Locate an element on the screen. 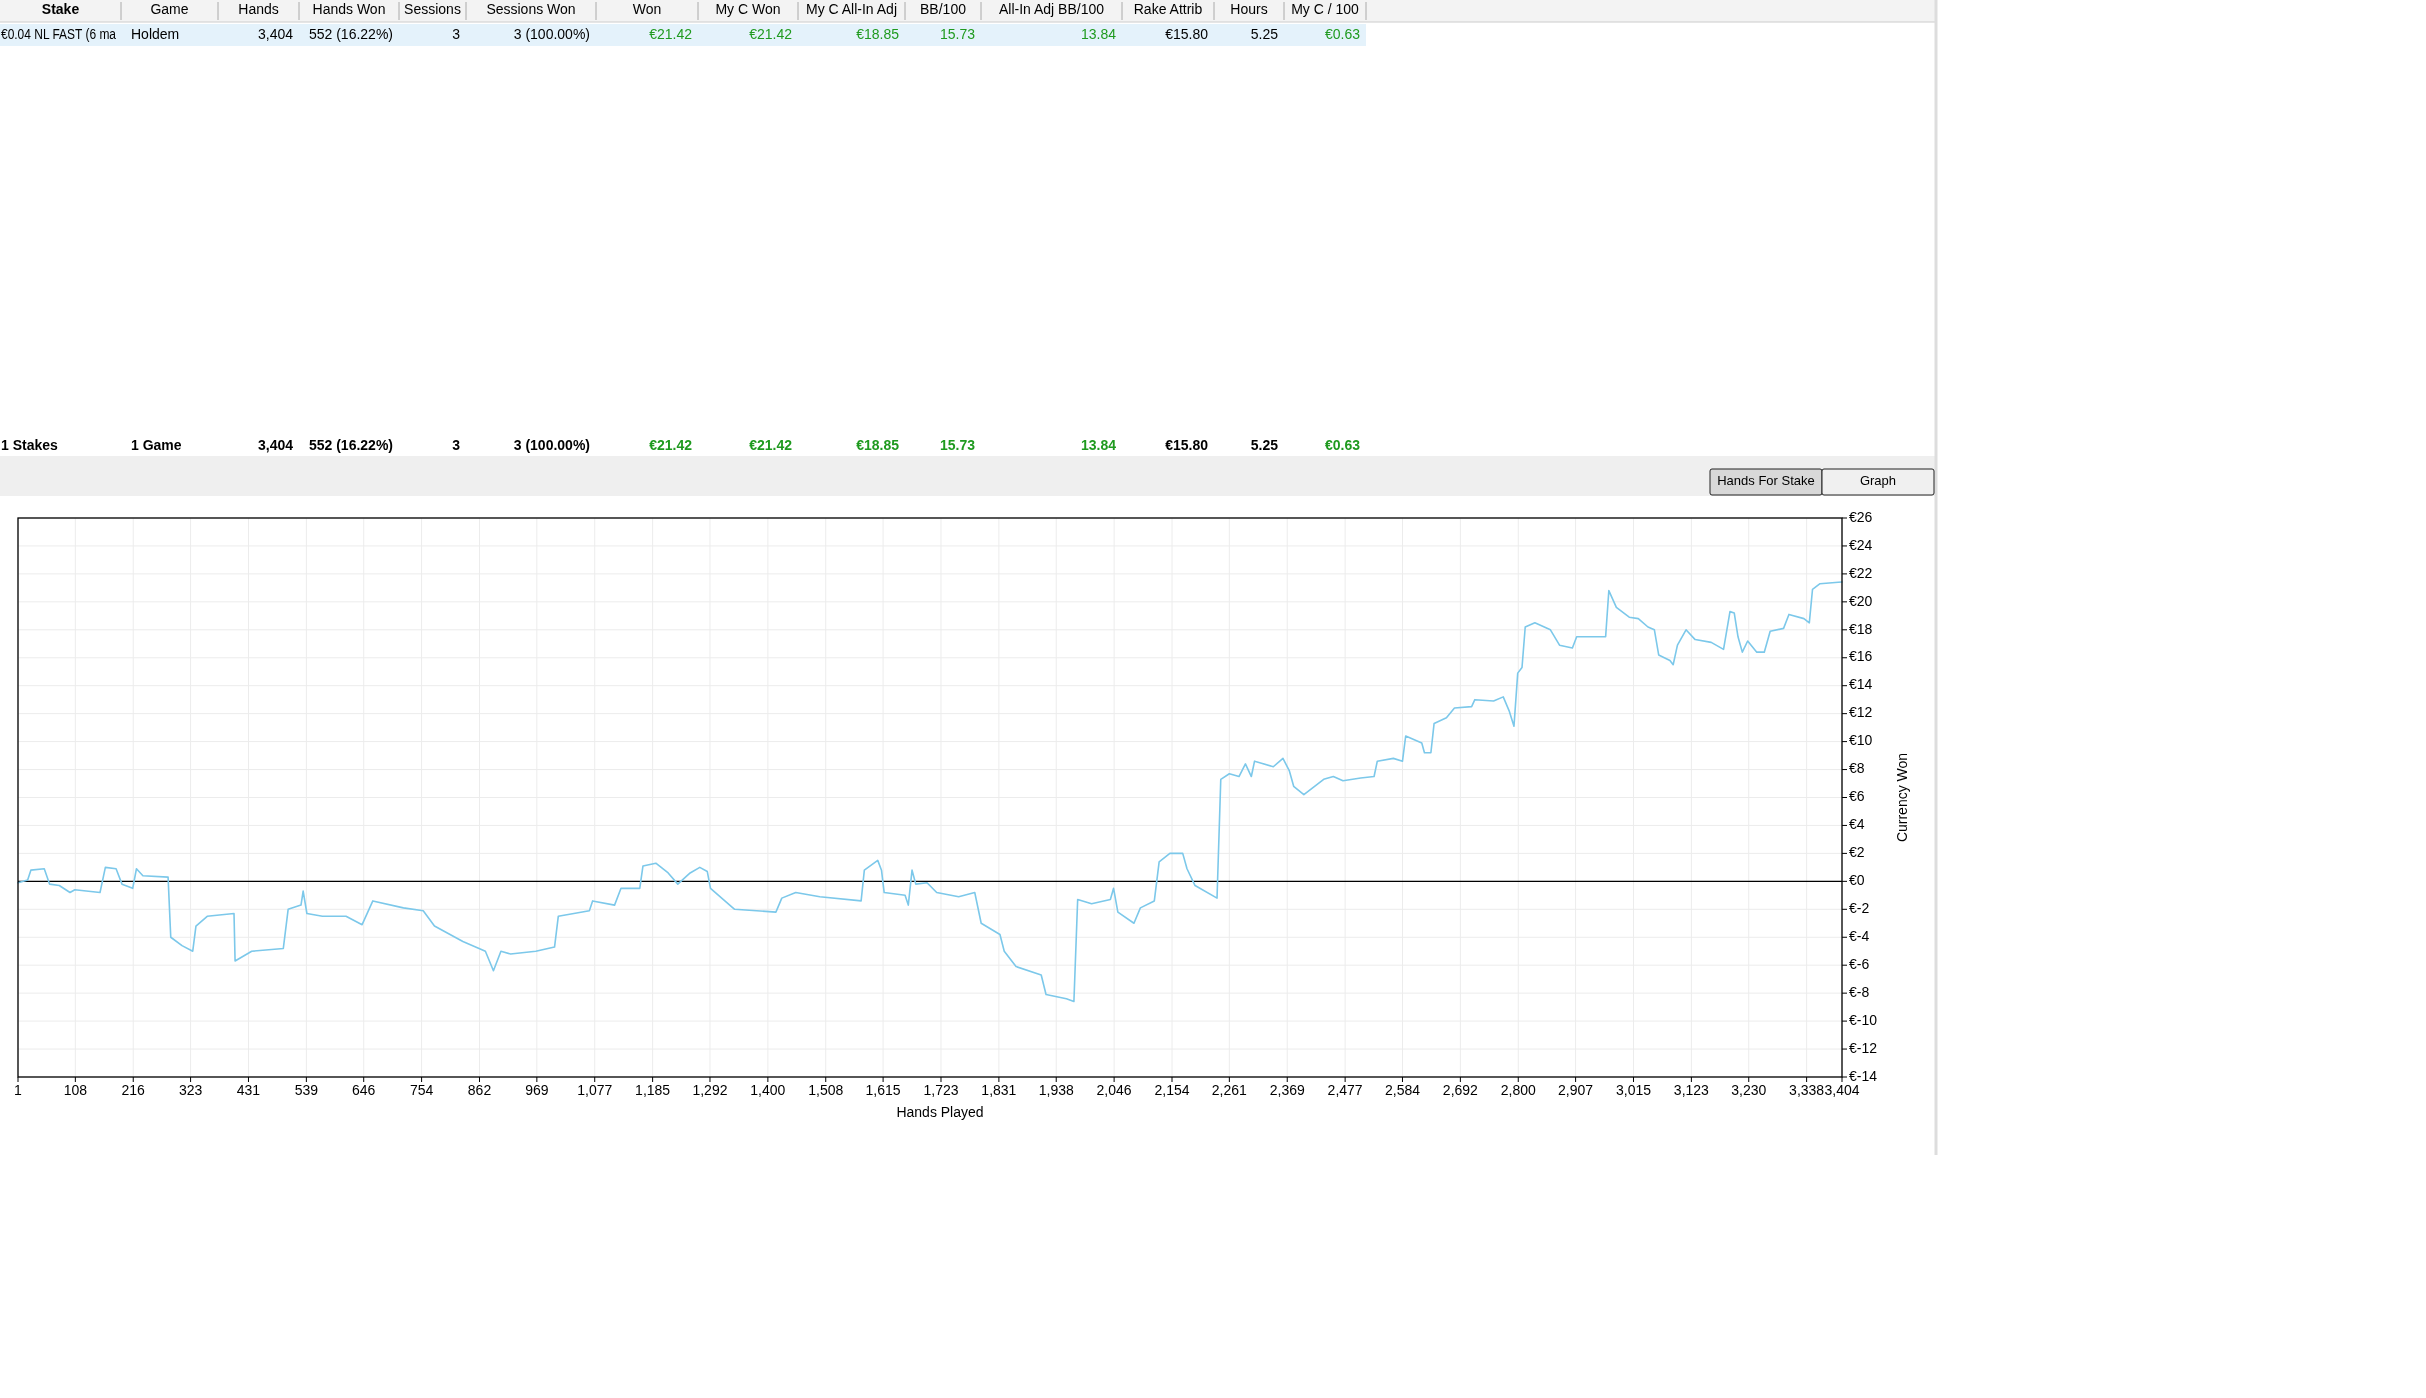  x-tick-label: 3,015 is located at coordinates (1633, 1090).